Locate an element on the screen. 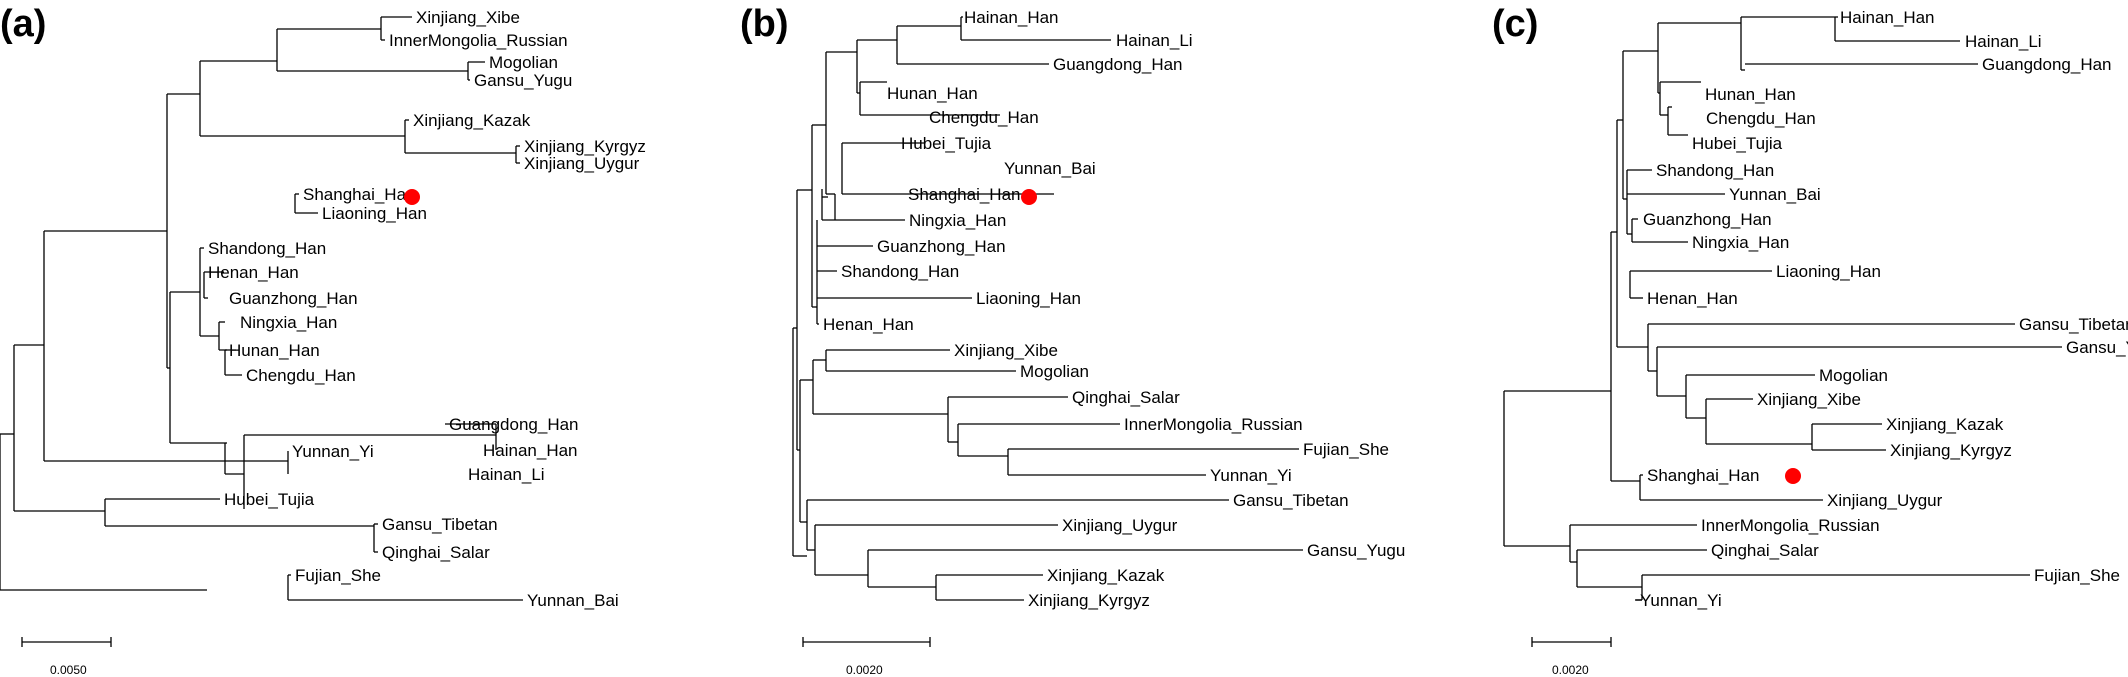 The image size is (2128, 677). scale-label-b: 0.0020 is located at coordinates (864, 670).